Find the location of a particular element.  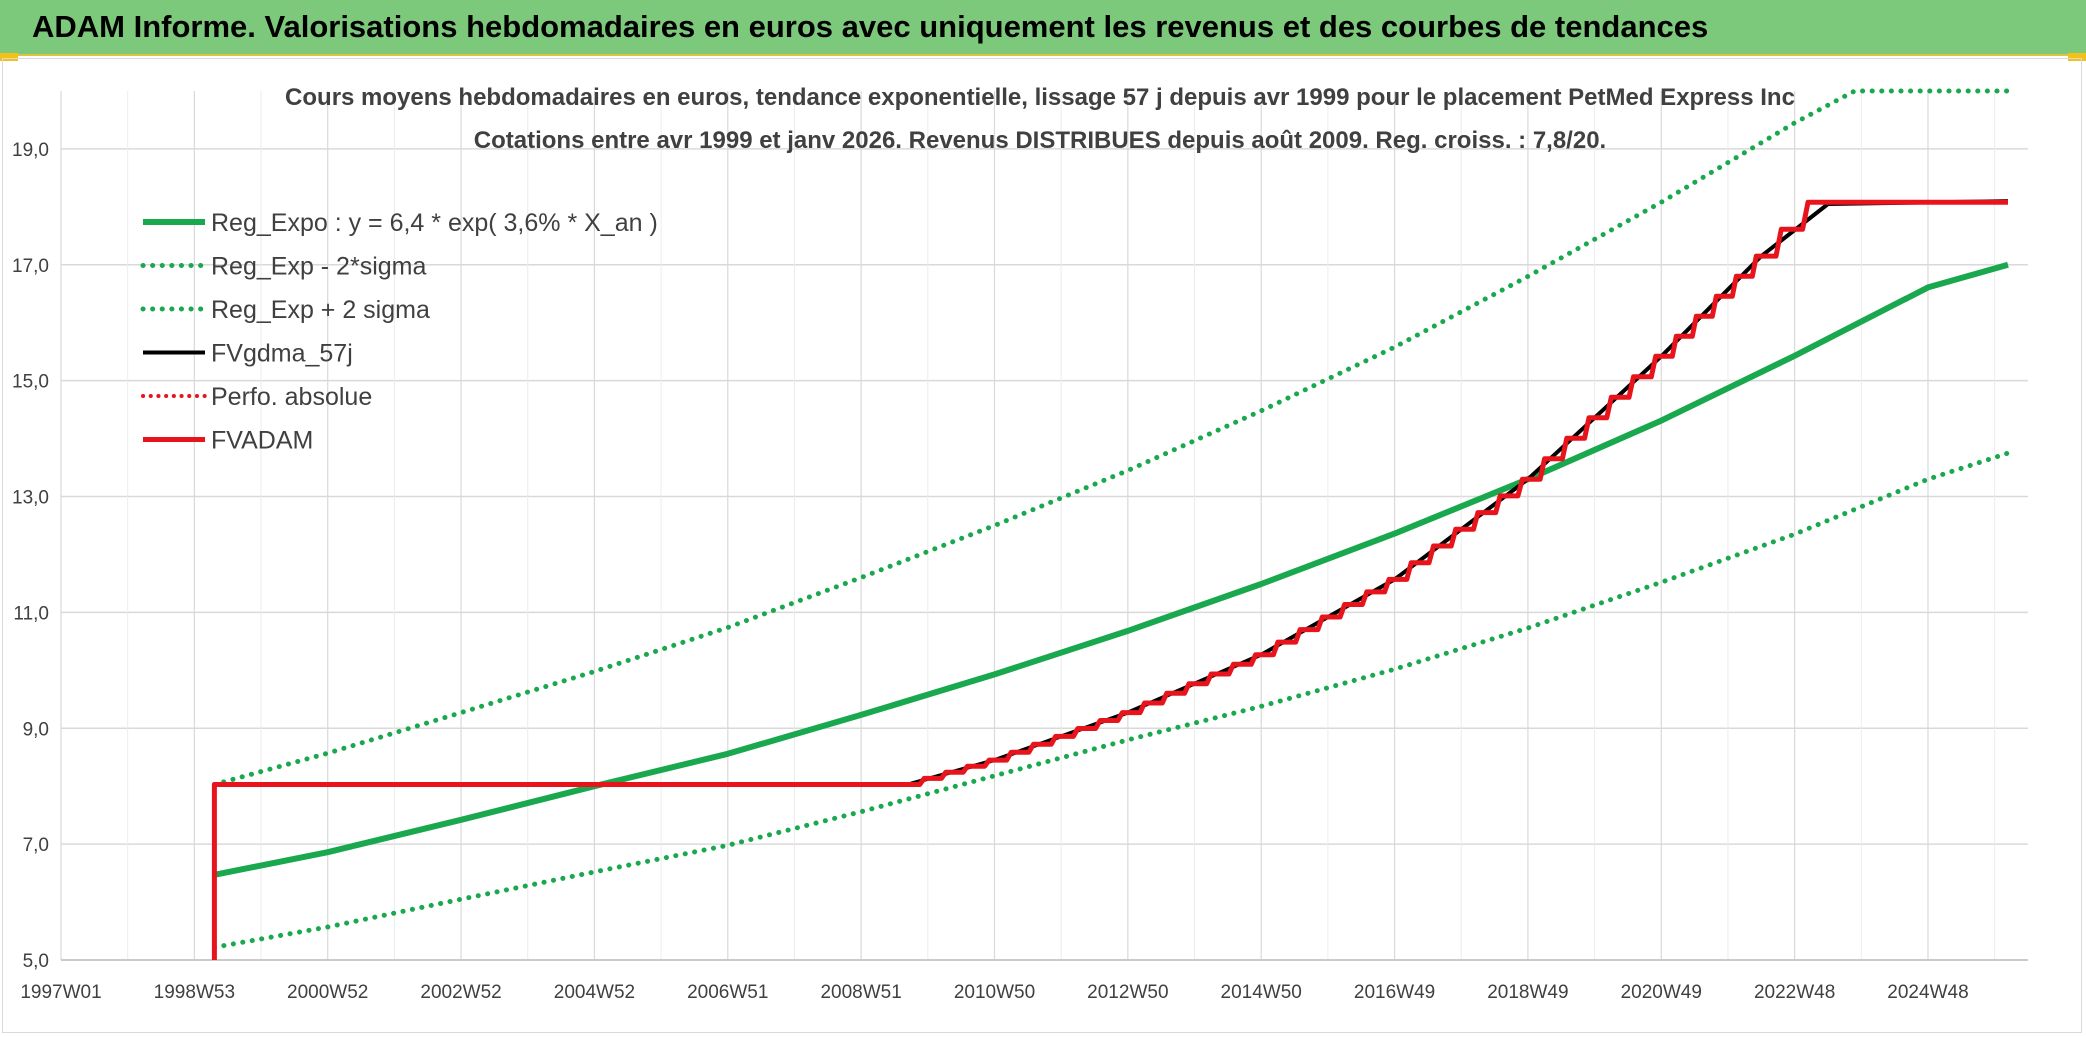

y-tick-label: 15,0 is located at coordinates (30, 382).